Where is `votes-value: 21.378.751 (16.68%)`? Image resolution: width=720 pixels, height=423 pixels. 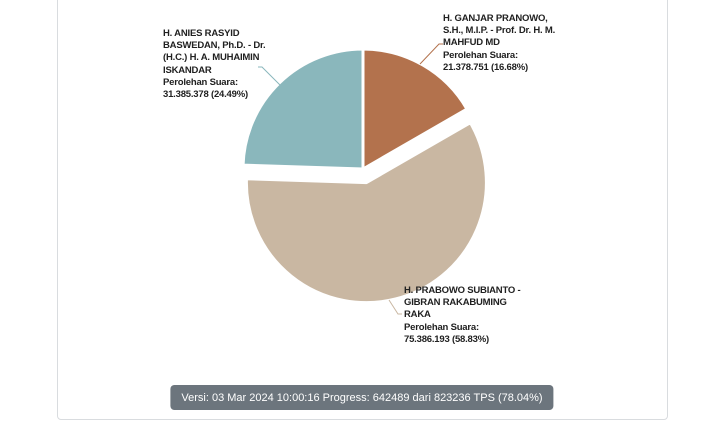 votes-value: 21.378.751 (16.68%) is located at coordinates (485, 67).